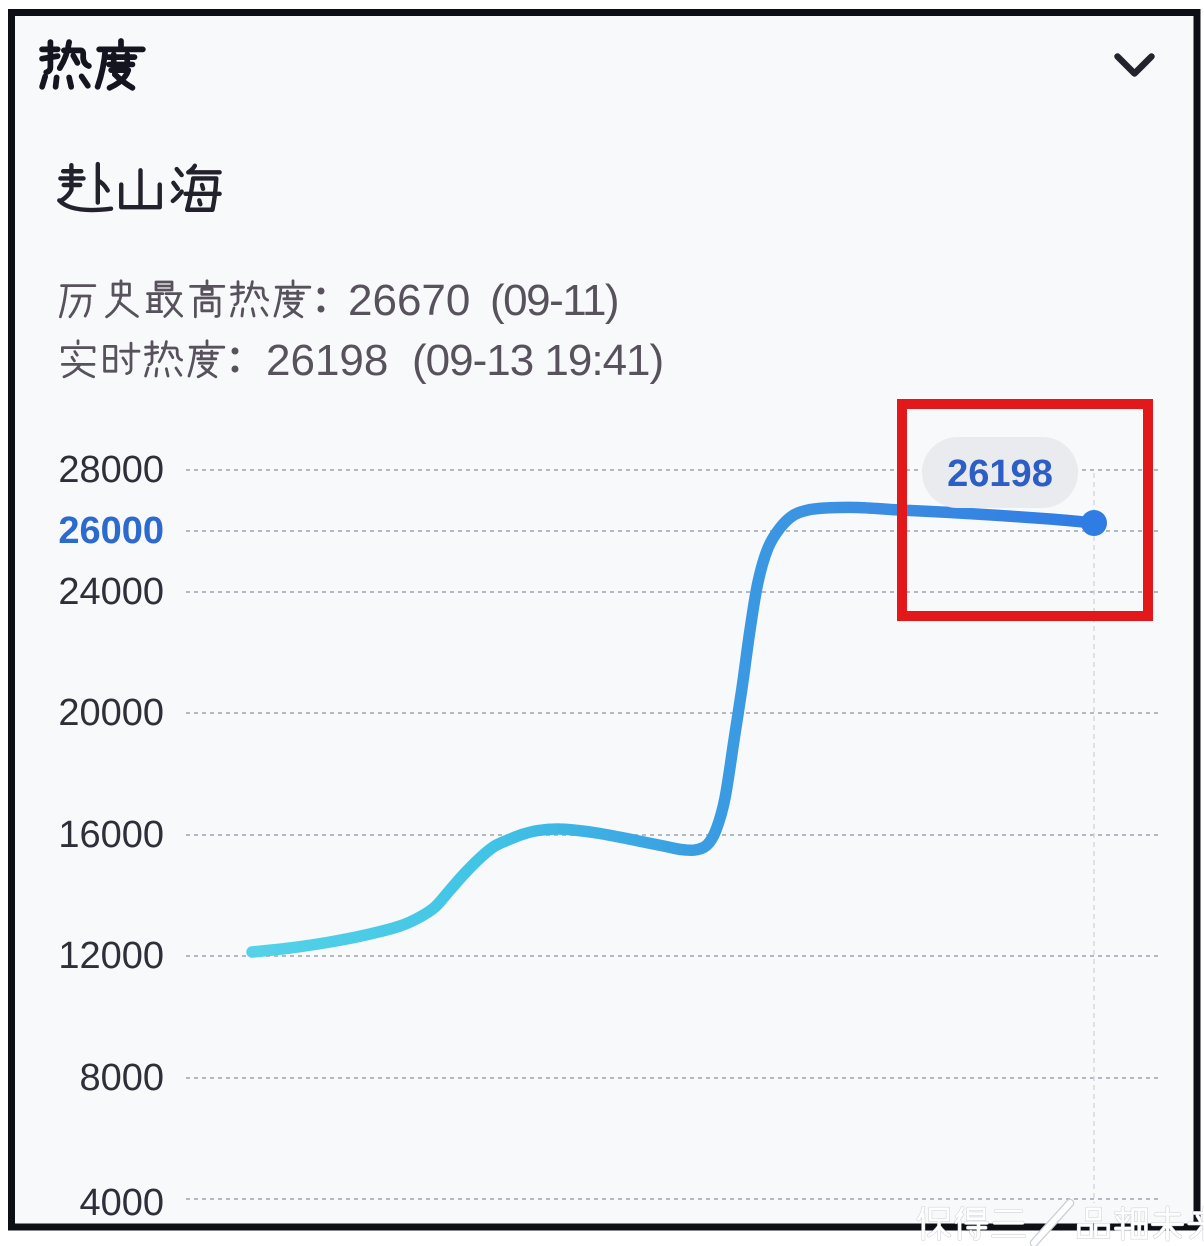  Describe the element at coordinates (111, 531) in the screenshot. I see `svg-text: 26000` at that location.